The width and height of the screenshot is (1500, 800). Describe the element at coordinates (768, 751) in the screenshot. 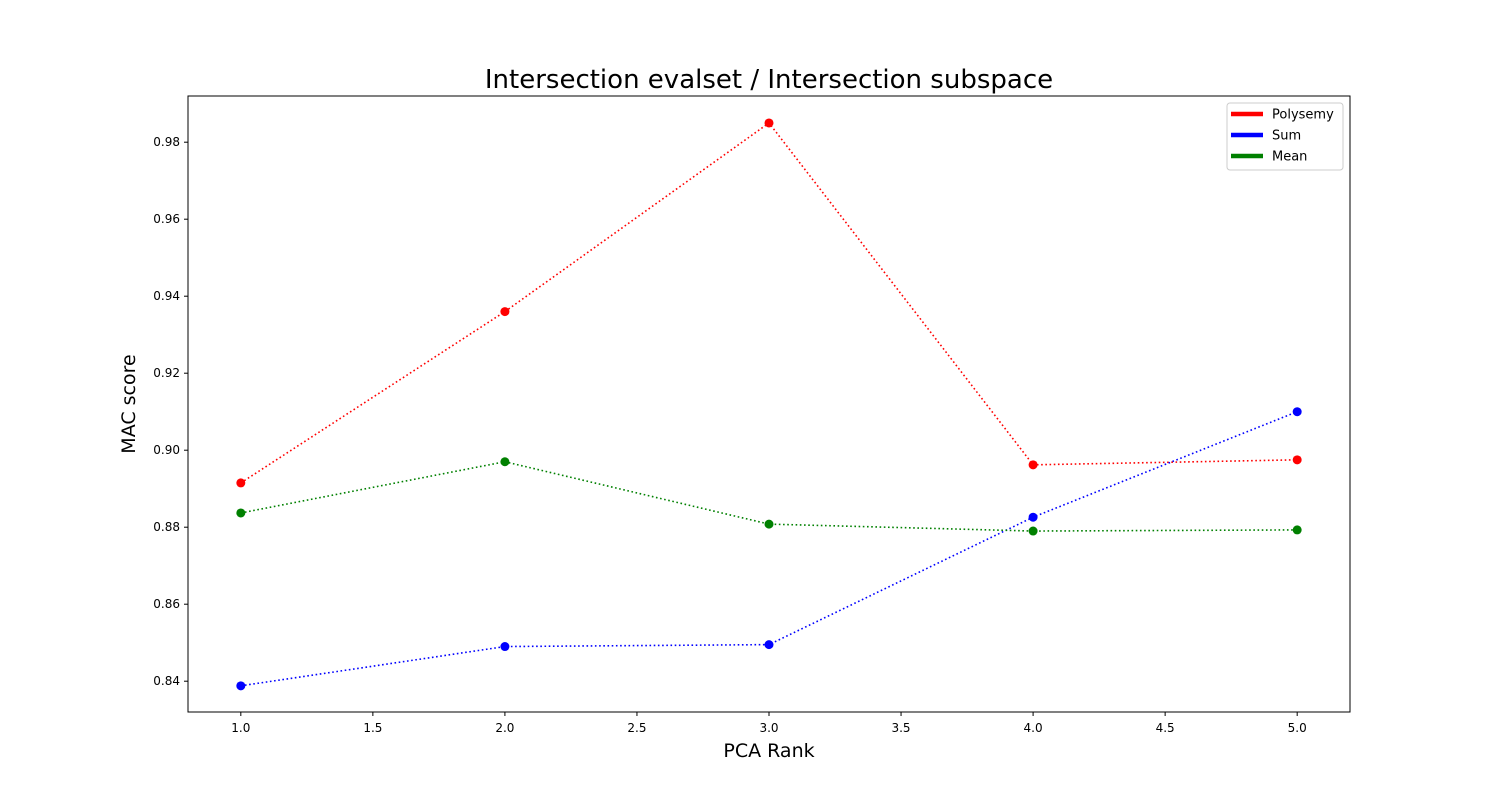

I see `x-axis-label: PCA Rank` at that location.